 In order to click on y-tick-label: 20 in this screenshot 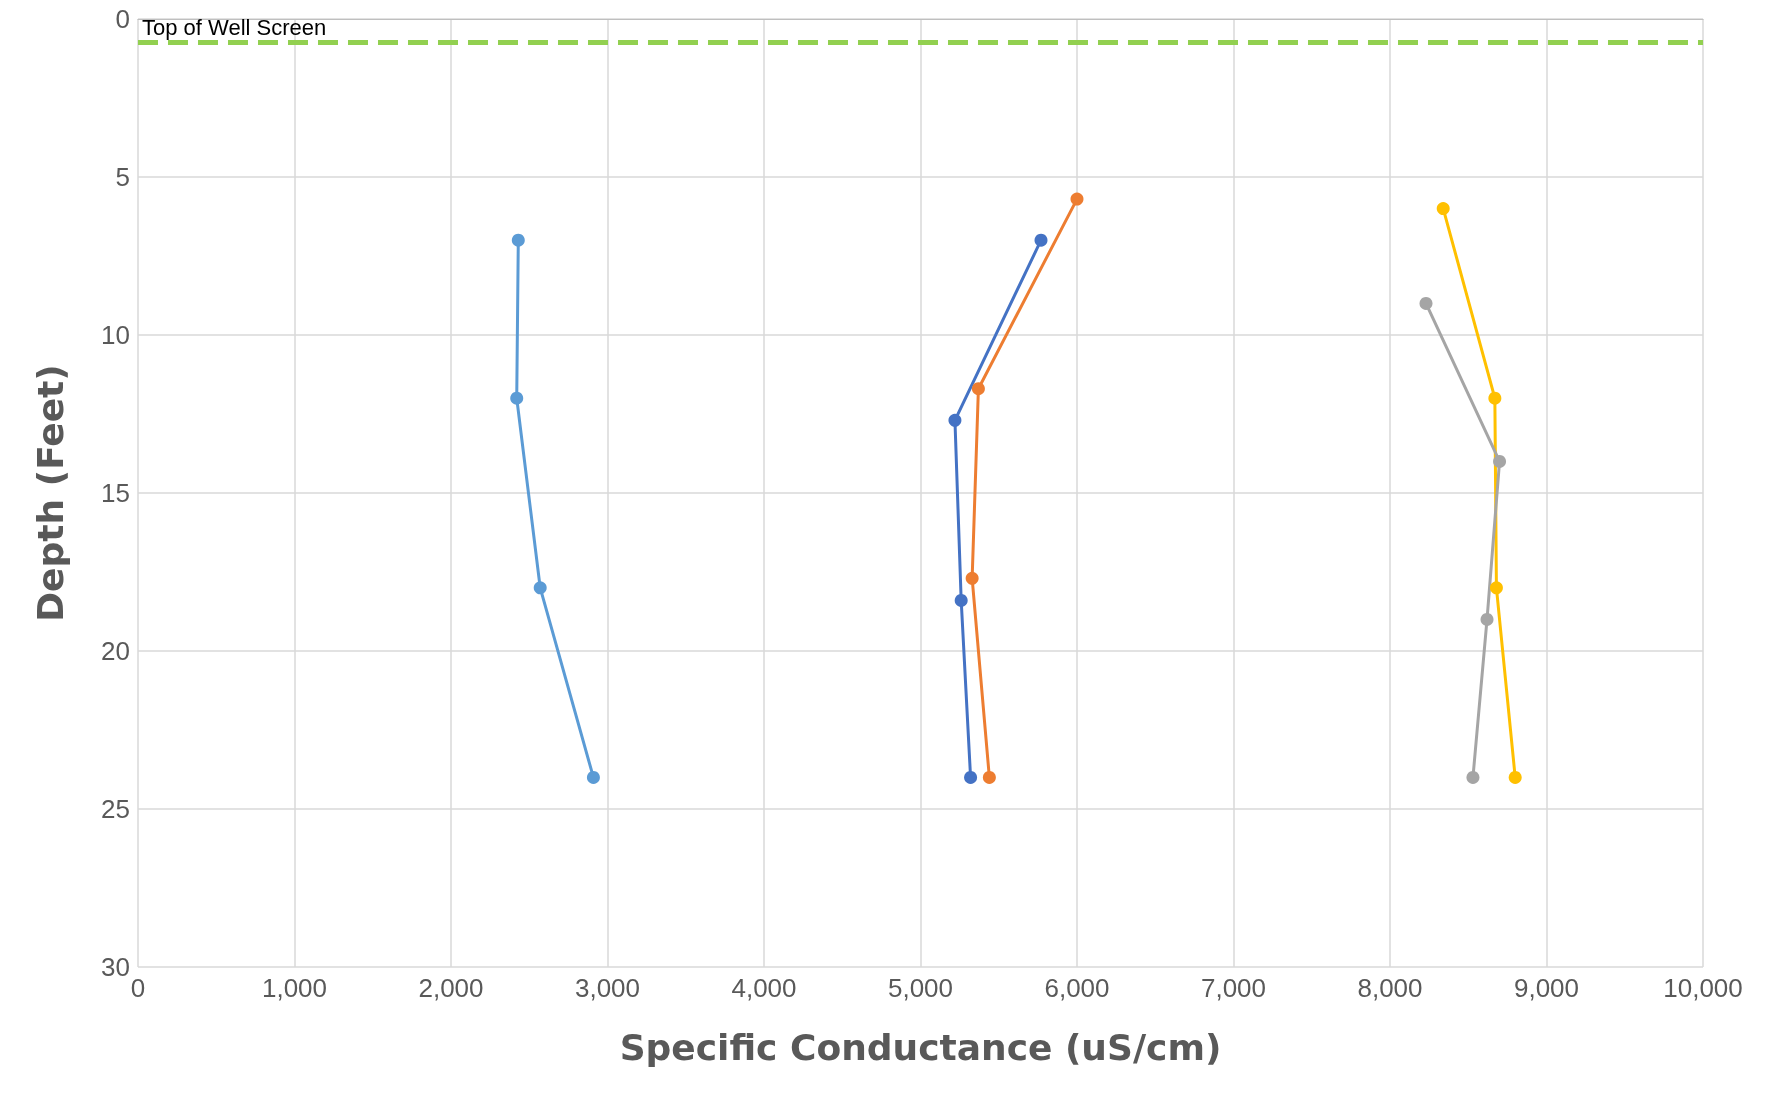, I will do `click(115, 651)`.